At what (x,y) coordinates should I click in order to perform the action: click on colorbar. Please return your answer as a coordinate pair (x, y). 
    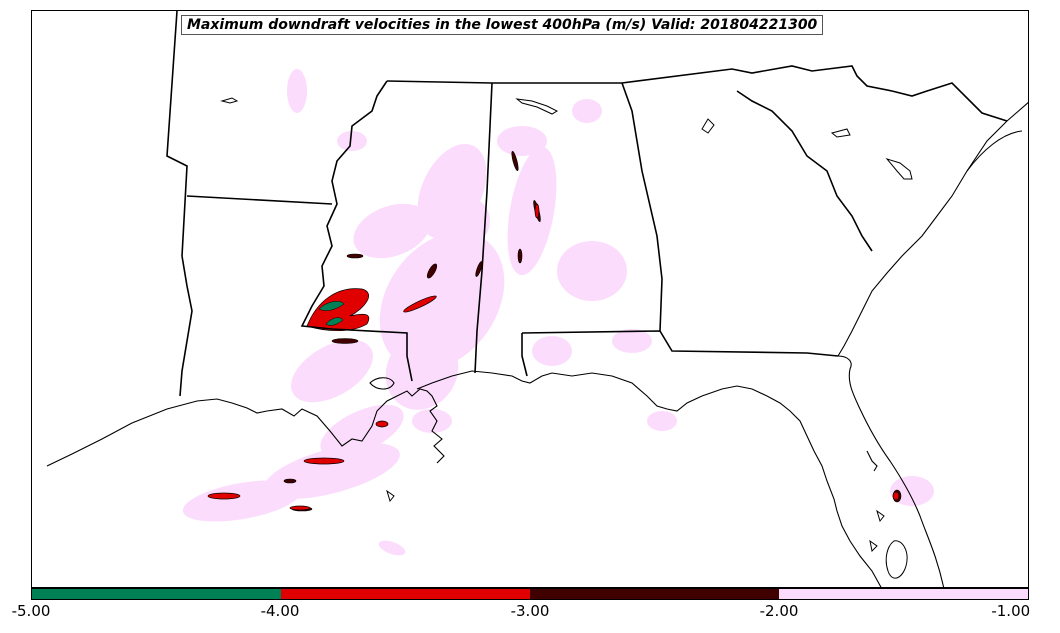
    Looking at the image, I should click on (530, 594).